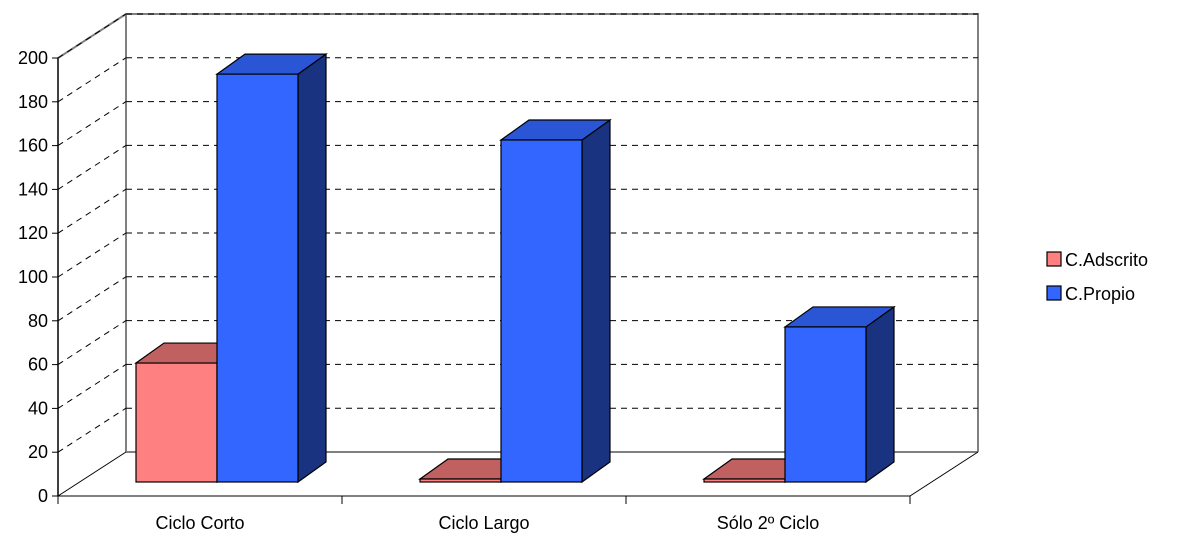 The width and height of the screenshot is (1183, 537). What do you see at coordinates (33, 102) in the screenshot?
I see `y-tick-label: 180` at bounding box center [33, 102].